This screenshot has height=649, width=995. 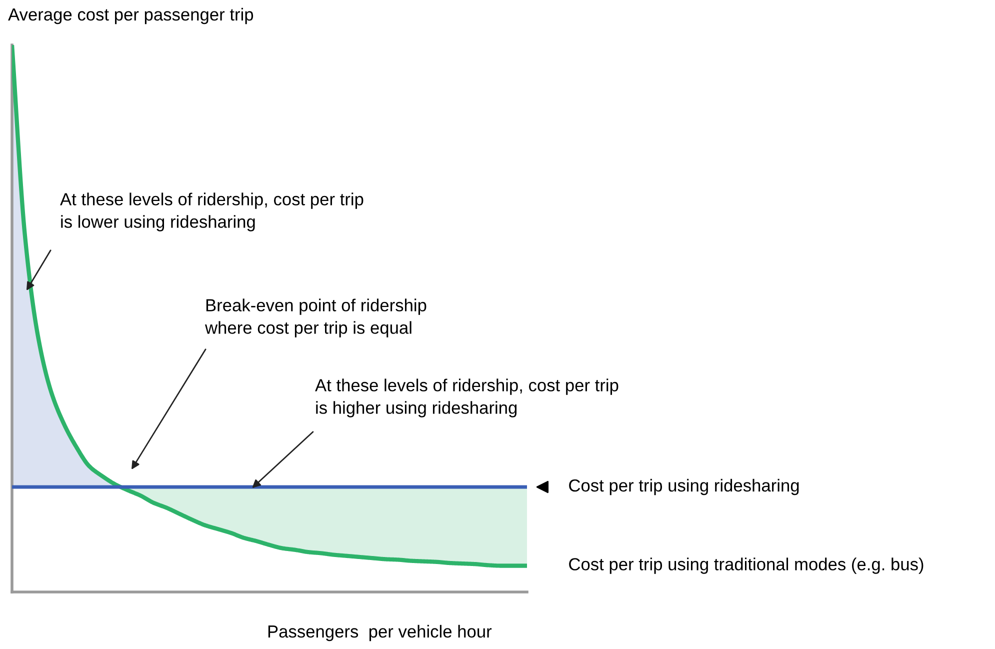 What do you see at coordinates (380, 633) in the screenshot?
I see `x-axis-title: Passengers per vehicle hour` at bounding box center [380, 633].